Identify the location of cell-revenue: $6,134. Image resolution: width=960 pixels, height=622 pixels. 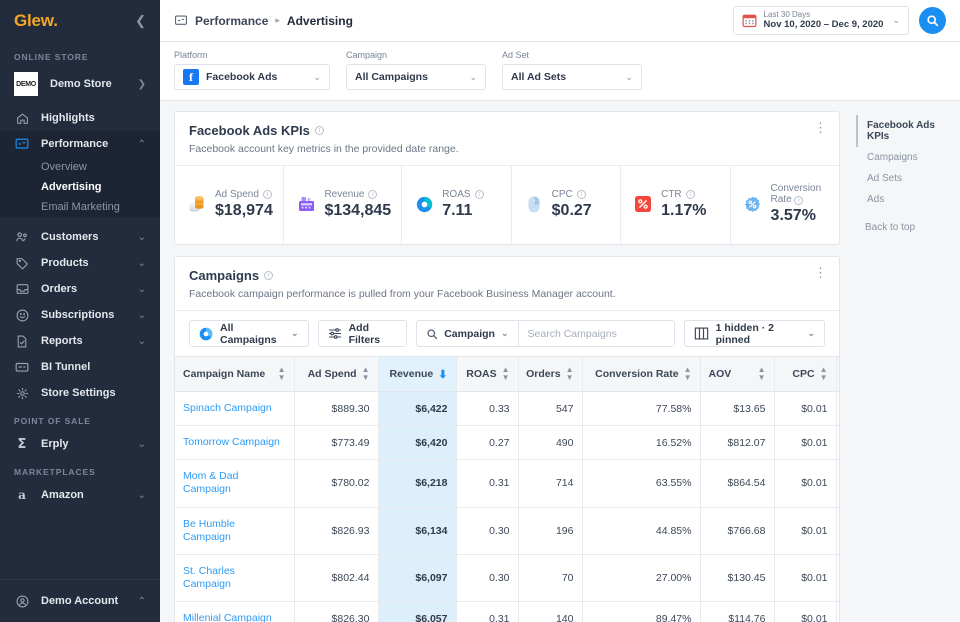
(417, 531).